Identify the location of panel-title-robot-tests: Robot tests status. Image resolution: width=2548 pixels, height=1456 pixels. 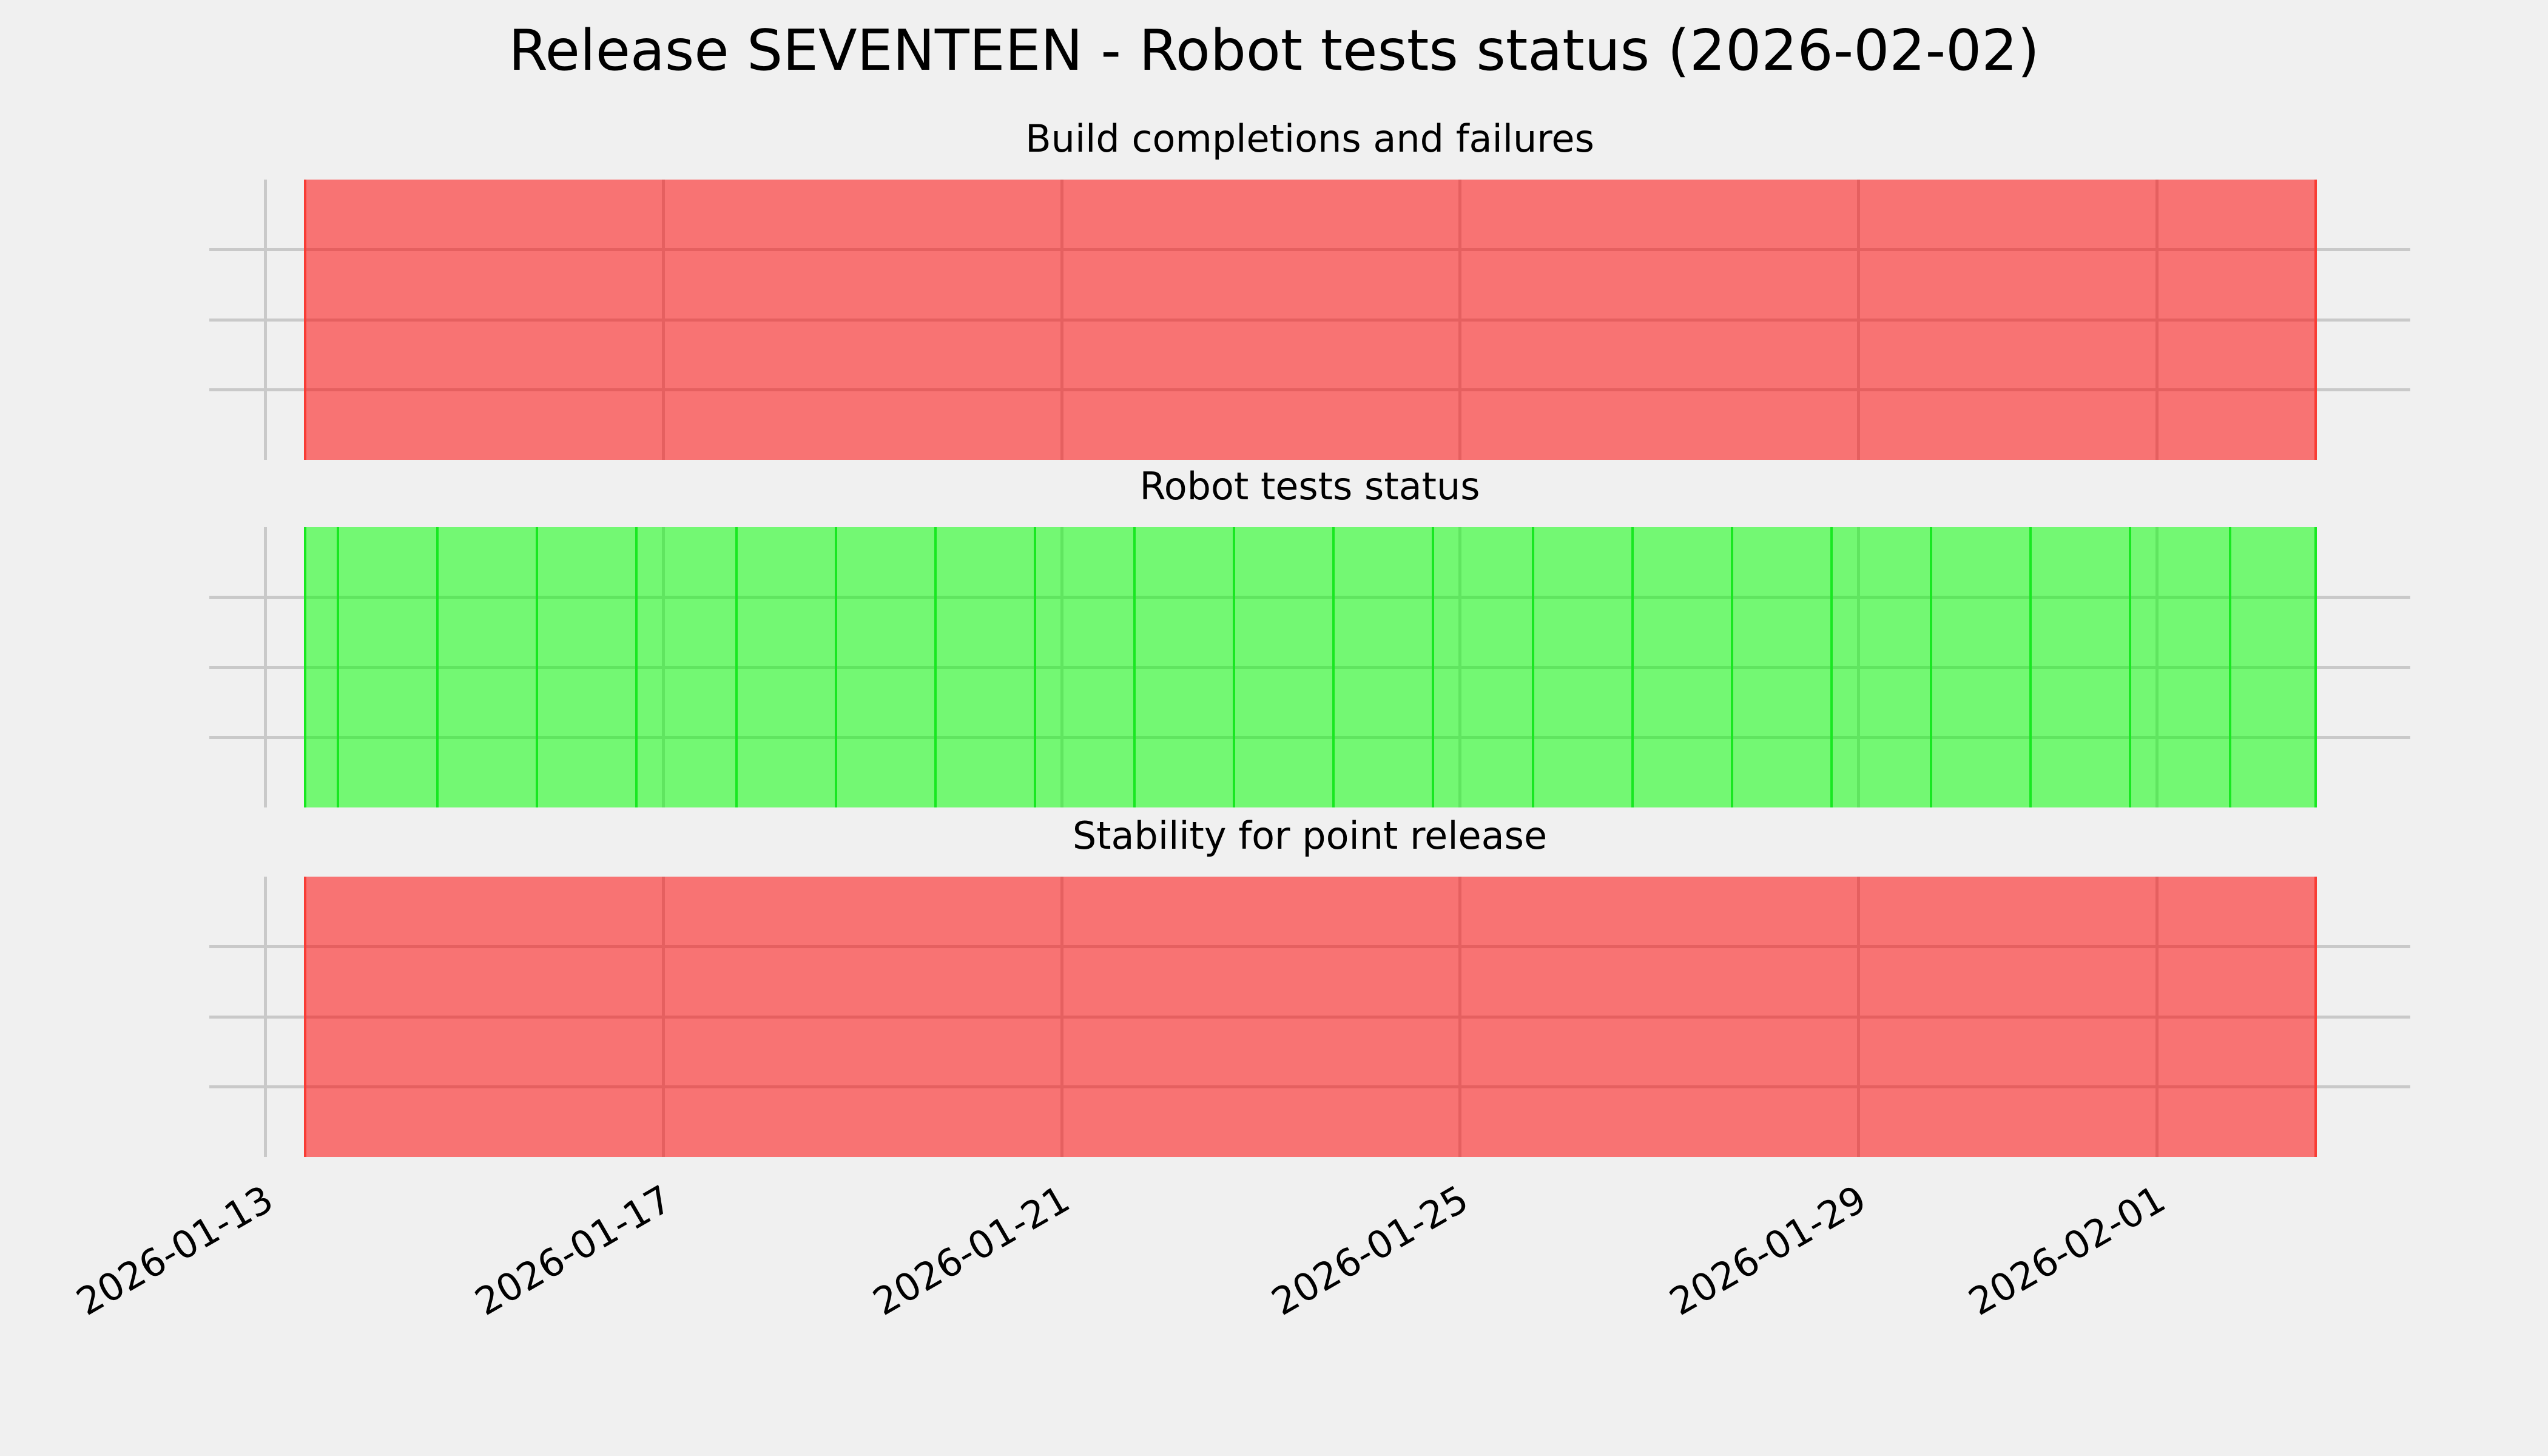
(1309, 486).